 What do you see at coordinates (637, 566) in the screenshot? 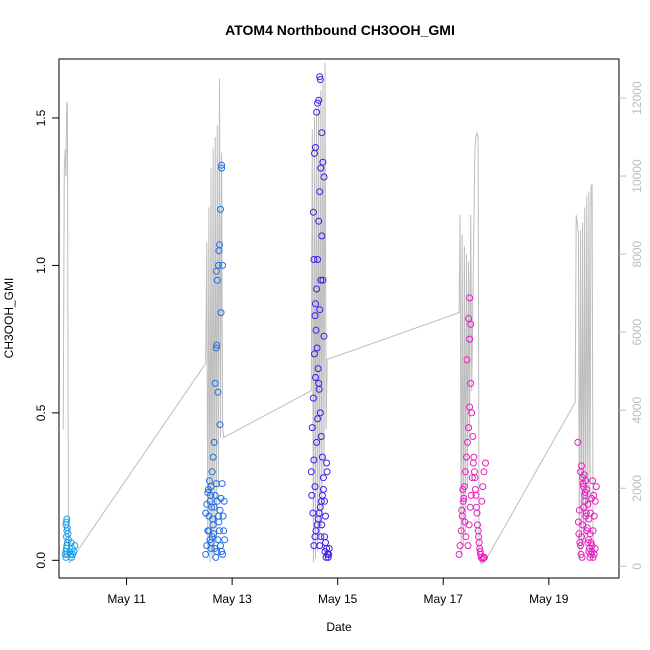
I see `y2-tick-label: 0` at bounding box center [637, 566].